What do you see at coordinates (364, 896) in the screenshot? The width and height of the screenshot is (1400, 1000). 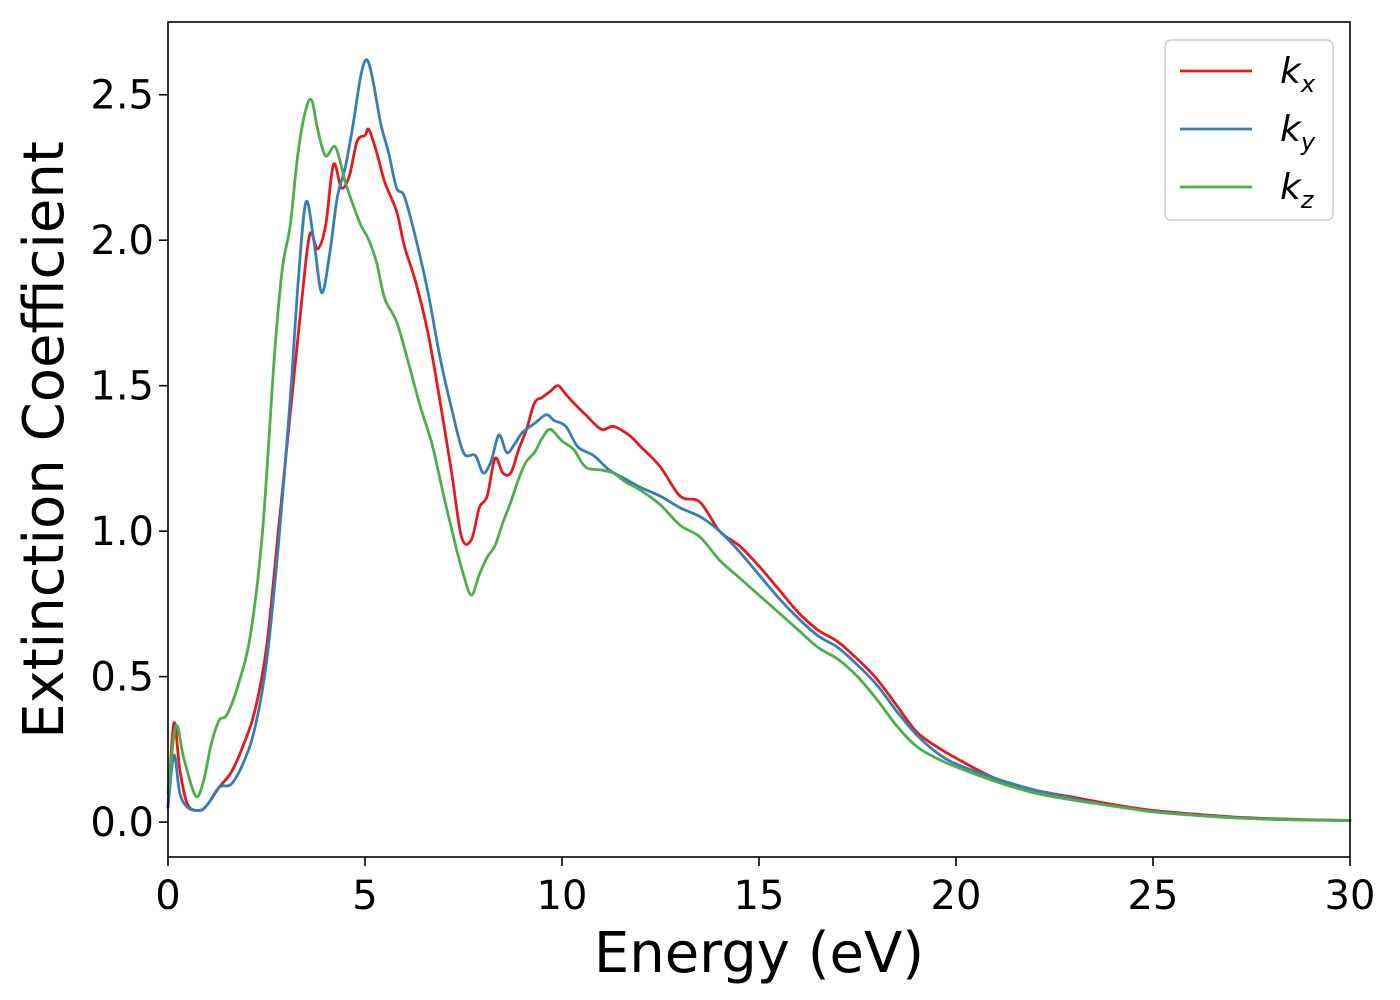 I see `x-tick-label: 5` at bounding box center [364, 896].